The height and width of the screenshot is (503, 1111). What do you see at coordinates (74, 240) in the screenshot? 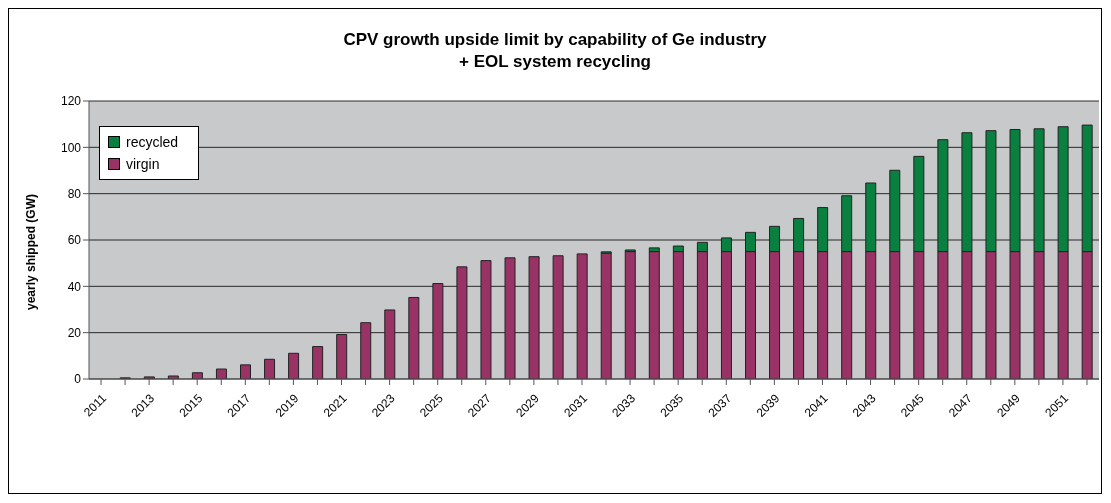
I see `y-tick-label: 60` at bounding box center [74, 240].